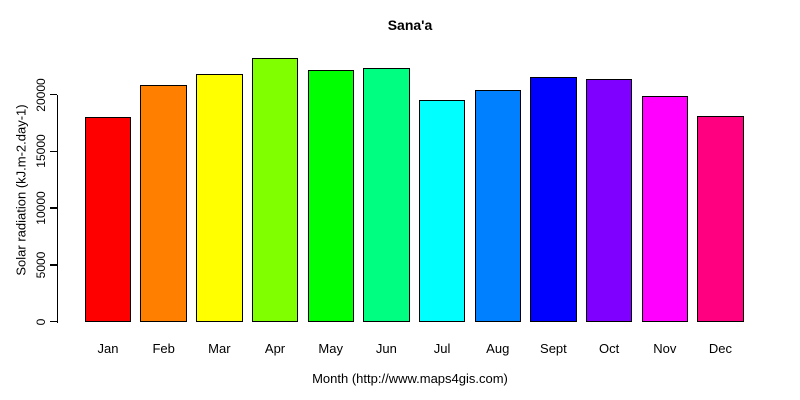 The image size is (800, 400). What do you see at coordinates (275, 190) in the screenshot?
I see `bar-apr` at bounding box center [275, 190].